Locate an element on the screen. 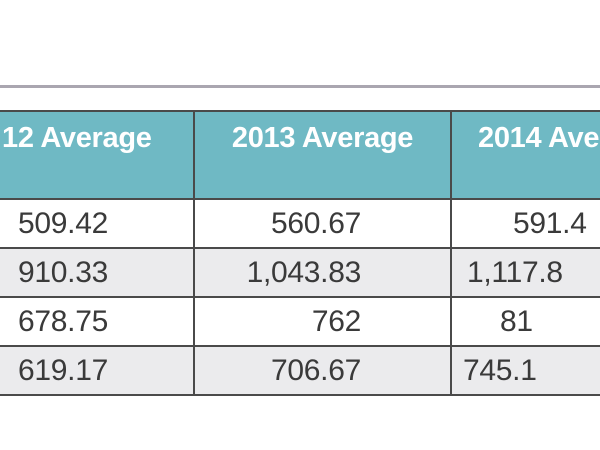  table-row: 509.42 560.67 591.4 is located at coordinates (300, 223).